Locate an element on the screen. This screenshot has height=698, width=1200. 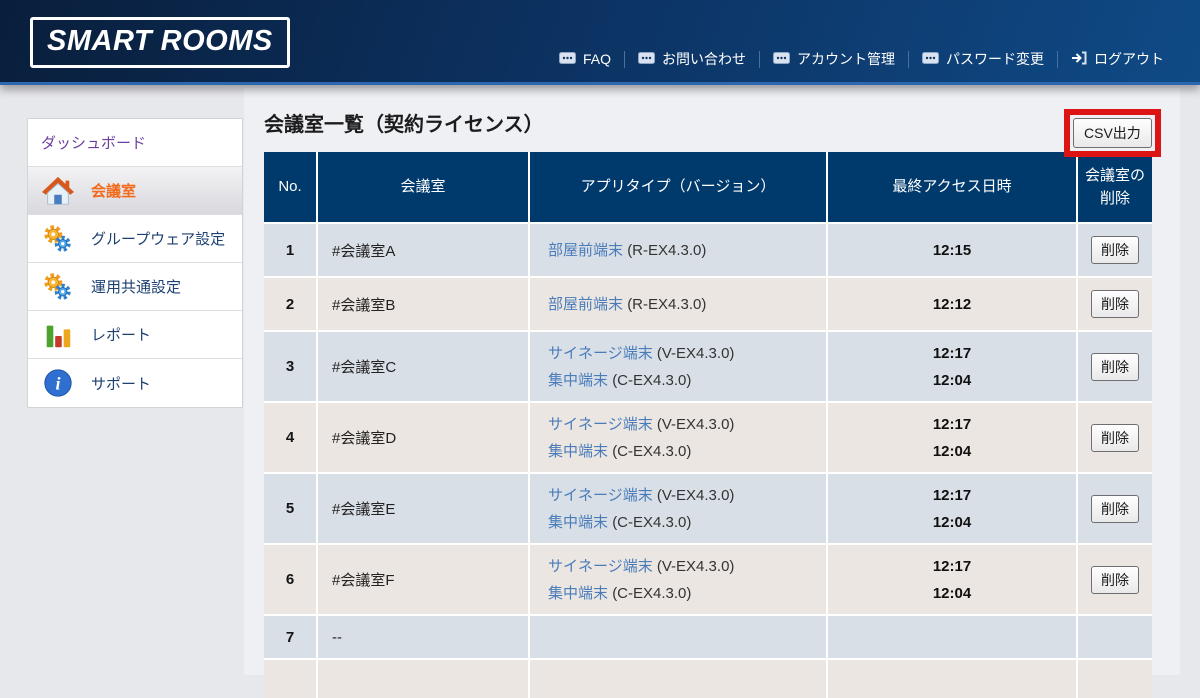
sidebar-item-groupware-settings: グループウェア設定 is located at coordinates (135, 239).